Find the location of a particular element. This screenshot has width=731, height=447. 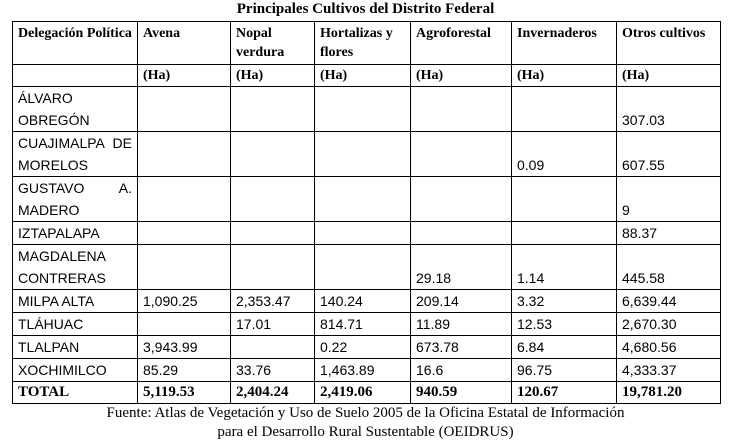

units-row: (Ha) (Ha) (Ha) (Ha) (Ha) (Ha) is located at coordinates (366, 75).